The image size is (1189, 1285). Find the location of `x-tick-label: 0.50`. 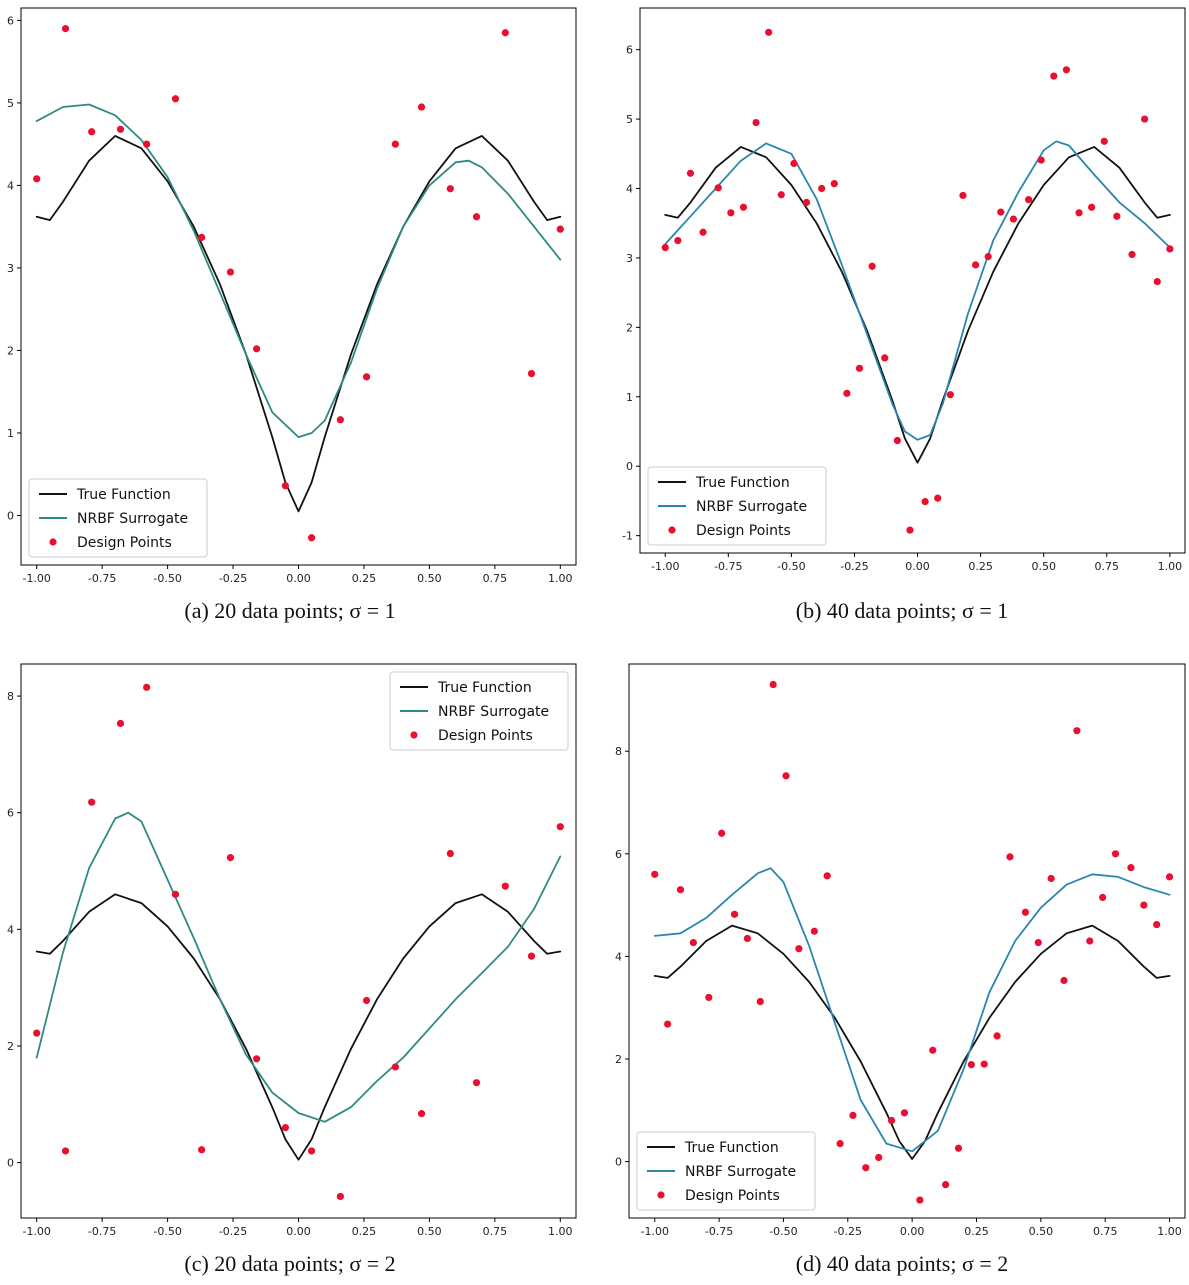

x-tick-label: 0.50 is located at coordinates (429, 1231).